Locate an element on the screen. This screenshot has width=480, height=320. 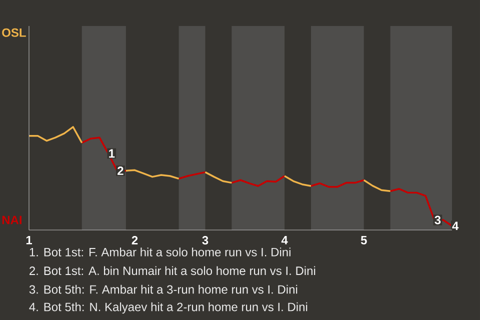
text: 1. Bot 1st: F. Ambar hit a solo home run vs I. Dini is located at coordinates (160, 252).